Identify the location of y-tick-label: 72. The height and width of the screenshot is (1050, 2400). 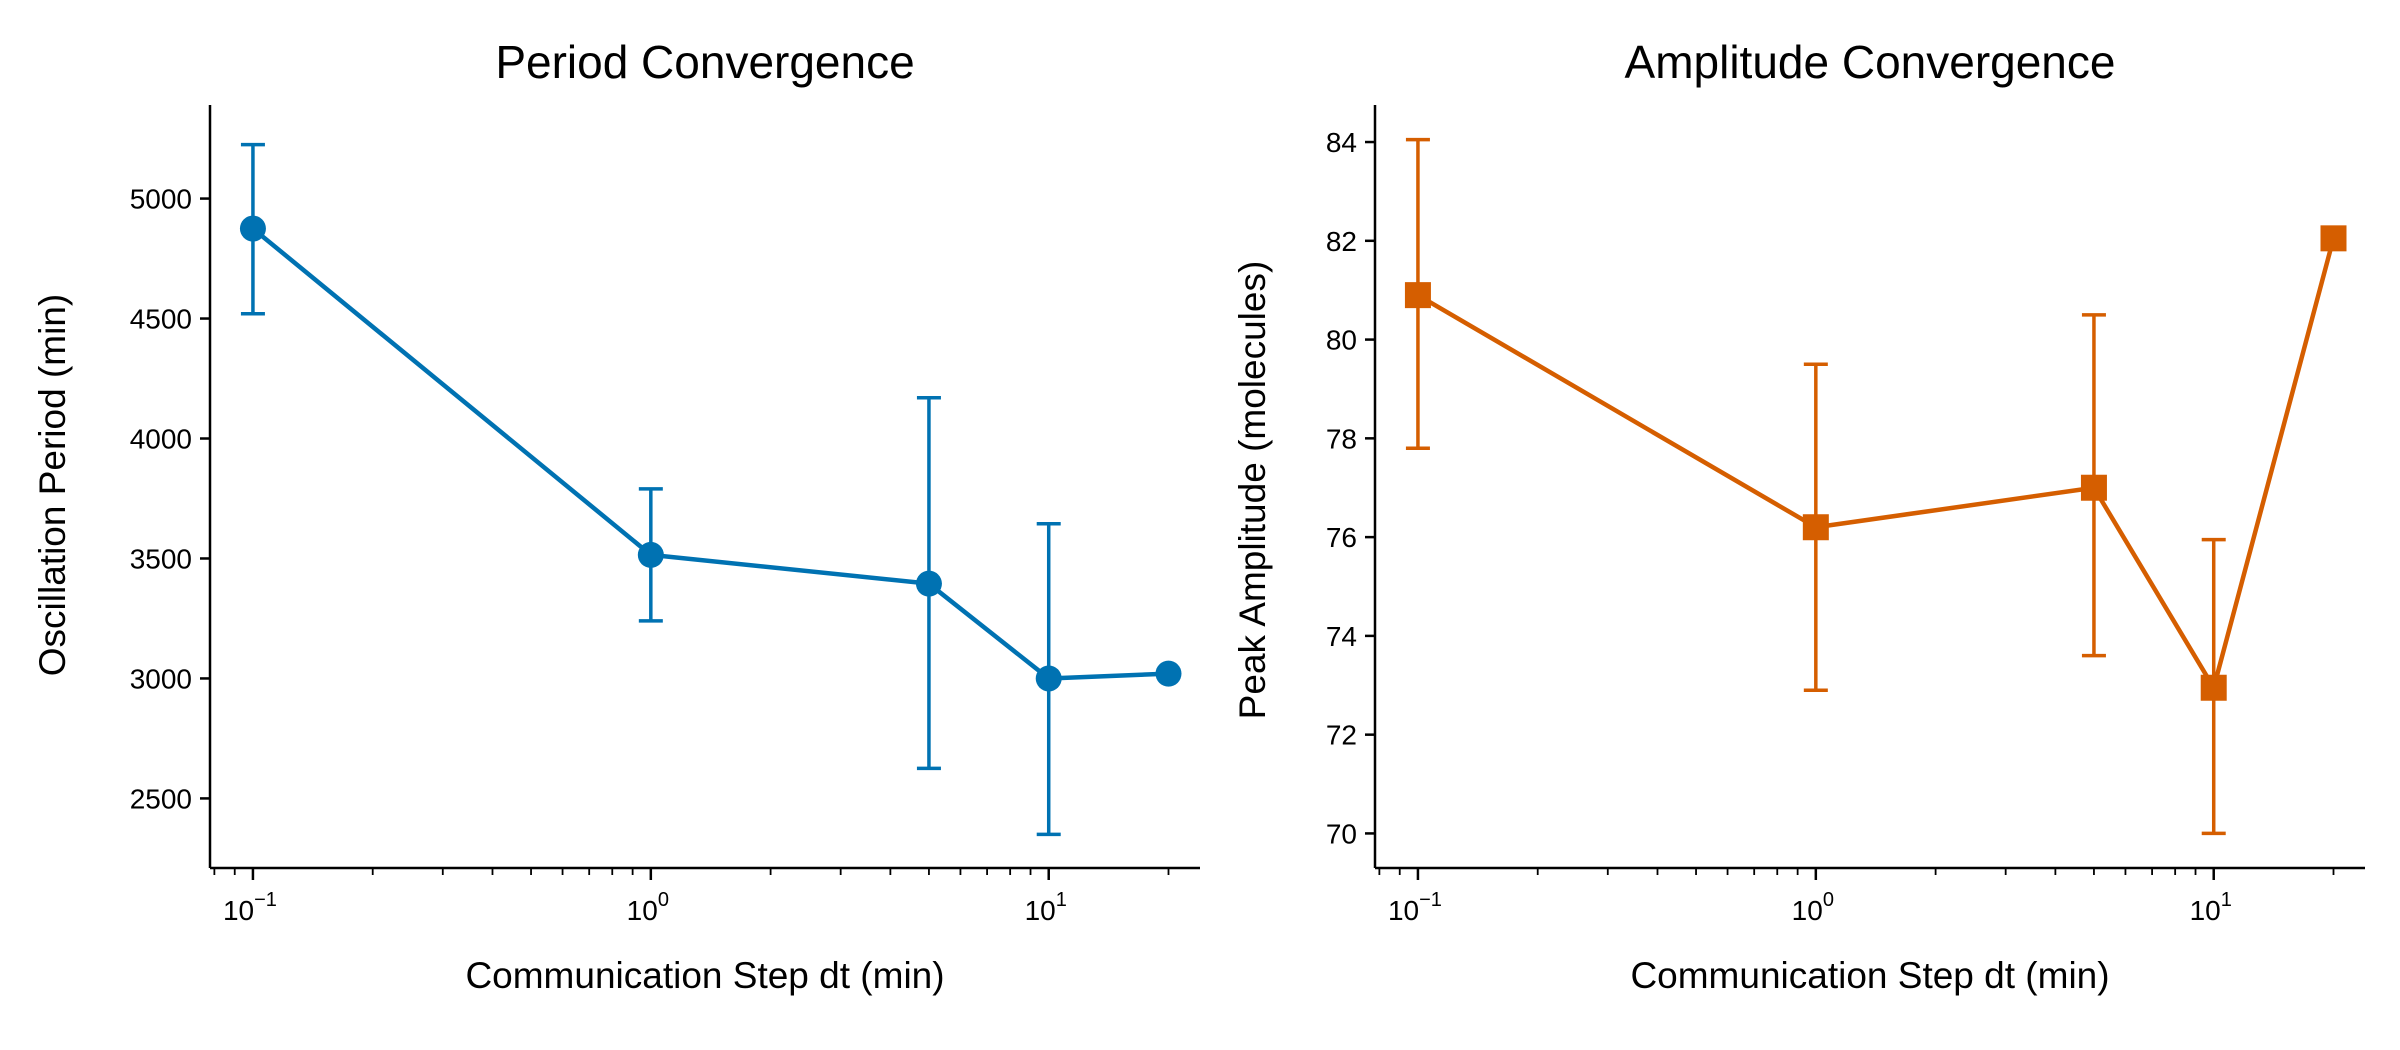
(1341, 735).